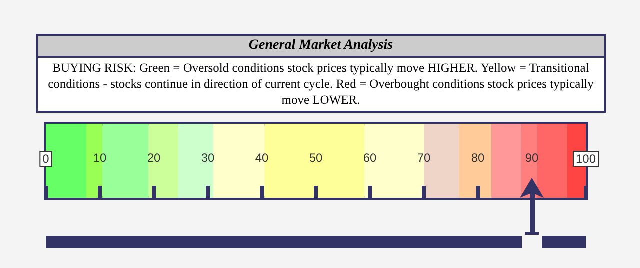 Image resolution: width=640 pixels, height=268 pixels. Describe the element at coordinates (478, 158) in the screenshot. I see `x-tick-label: 80` at that location.